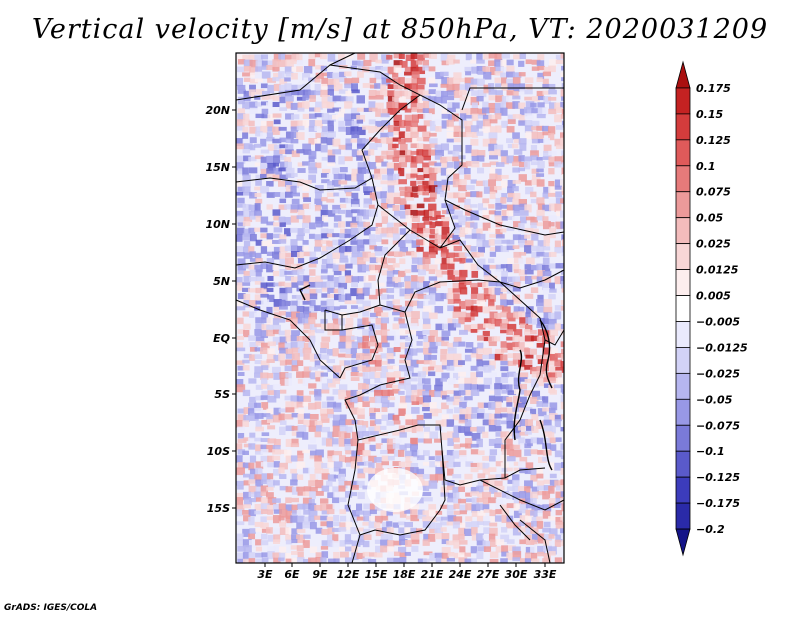 The width and height of the screenshot is (800, 618). Describe the element at coordinates (718, 477) in the screenshot. I see `colorbar-label: −0.125` at that location.